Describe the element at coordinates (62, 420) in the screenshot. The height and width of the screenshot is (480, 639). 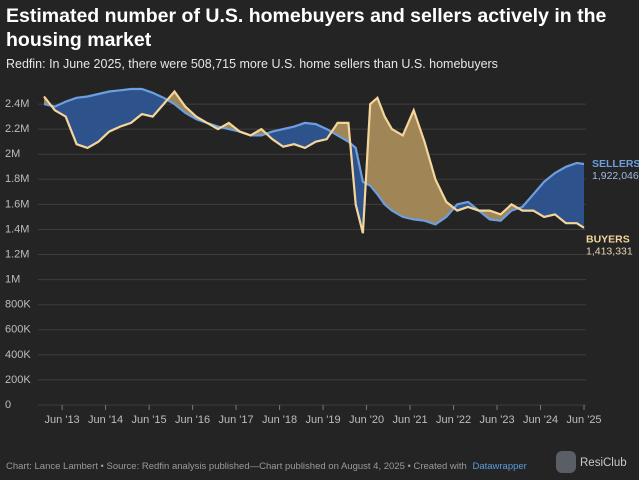
I see `x-tick-label: Jun '13` at that location.